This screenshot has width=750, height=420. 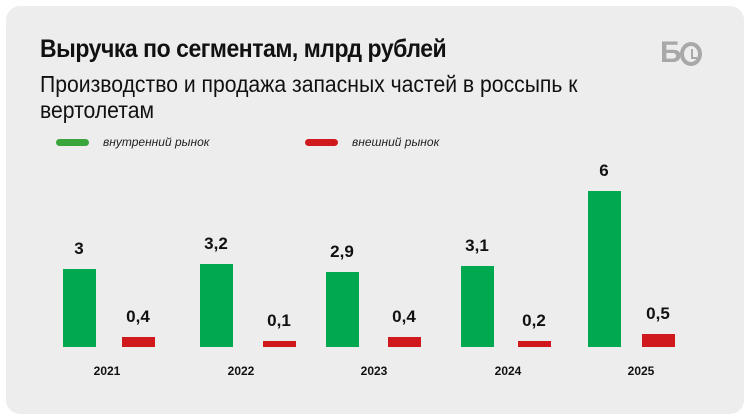 I want to click on data-label: 3,2, so click(x=216, y=243).